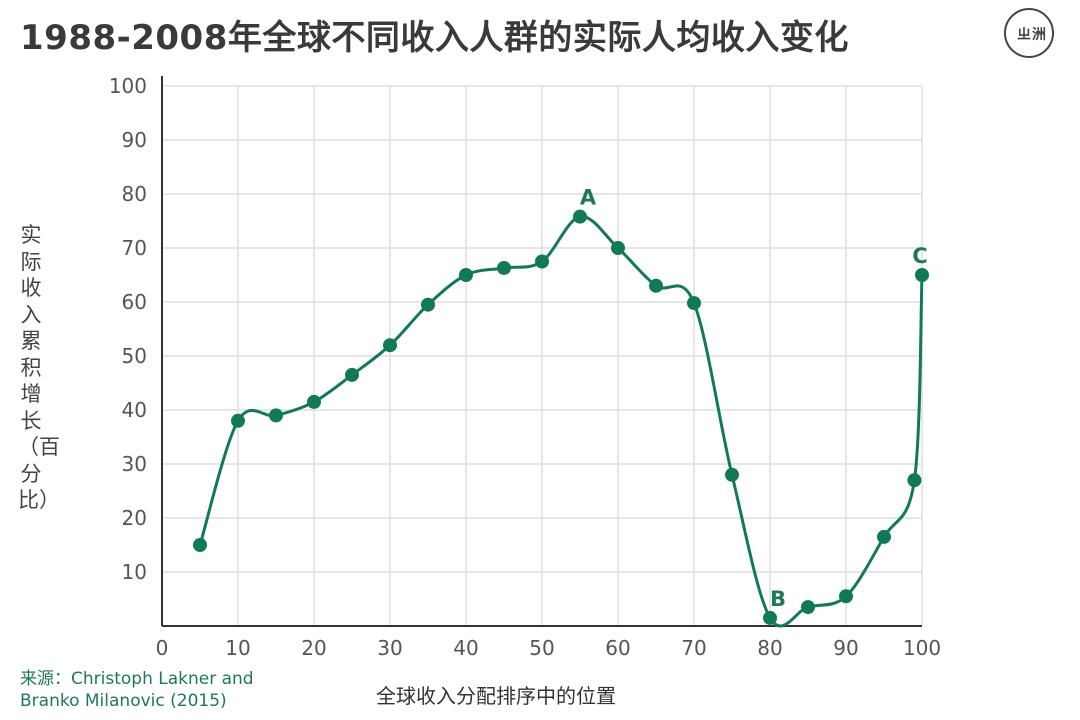 The width and height of the screenshot is (1080, 720). Describe the element at coordinates (919, 256) in the screenshot. I see `annotation-label: C` at that location.